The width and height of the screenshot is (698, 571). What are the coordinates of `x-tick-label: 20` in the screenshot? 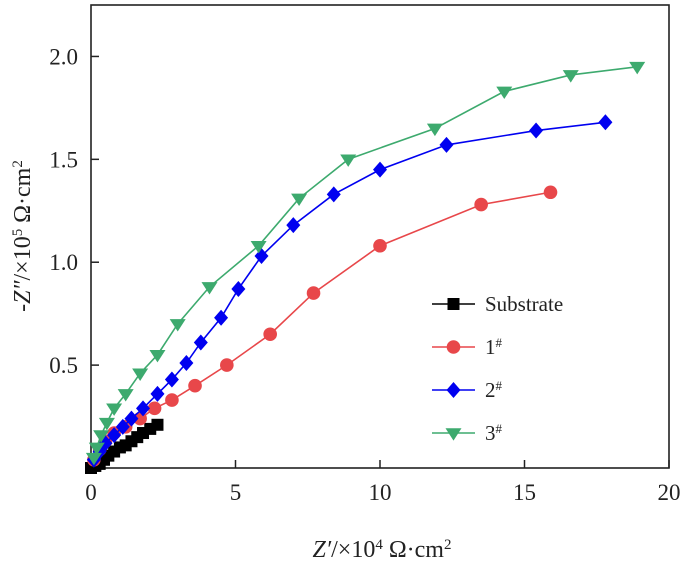 It's located at (669, 492).